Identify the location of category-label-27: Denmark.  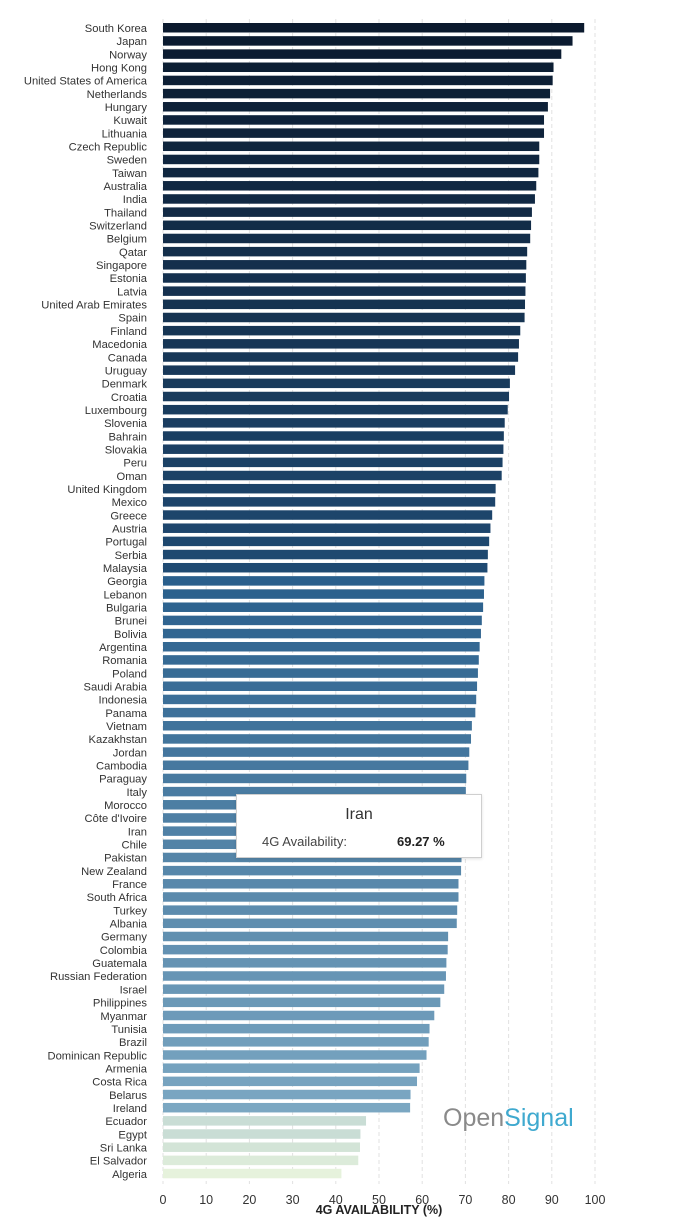
(125, 385).